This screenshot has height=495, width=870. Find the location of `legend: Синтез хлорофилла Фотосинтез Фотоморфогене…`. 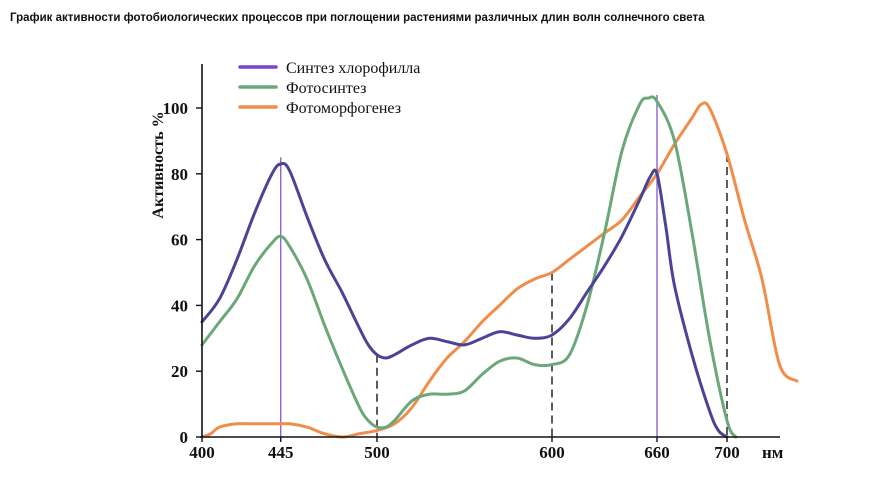

legend: Синтез хлорофилла Фотосинтез Фотоморфогене… is located at coordinates (329, 88).